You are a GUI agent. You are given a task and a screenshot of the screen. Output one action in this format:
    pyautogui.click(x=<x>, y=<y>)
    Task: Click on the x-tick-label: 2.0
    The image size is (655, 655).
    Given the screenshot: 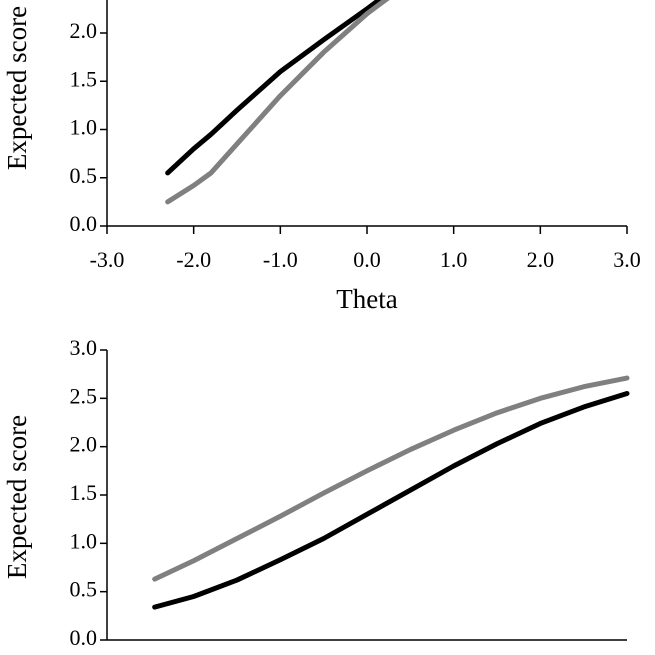 What is the action you would take?
    pyautogui.click(x=541, y=259)
    